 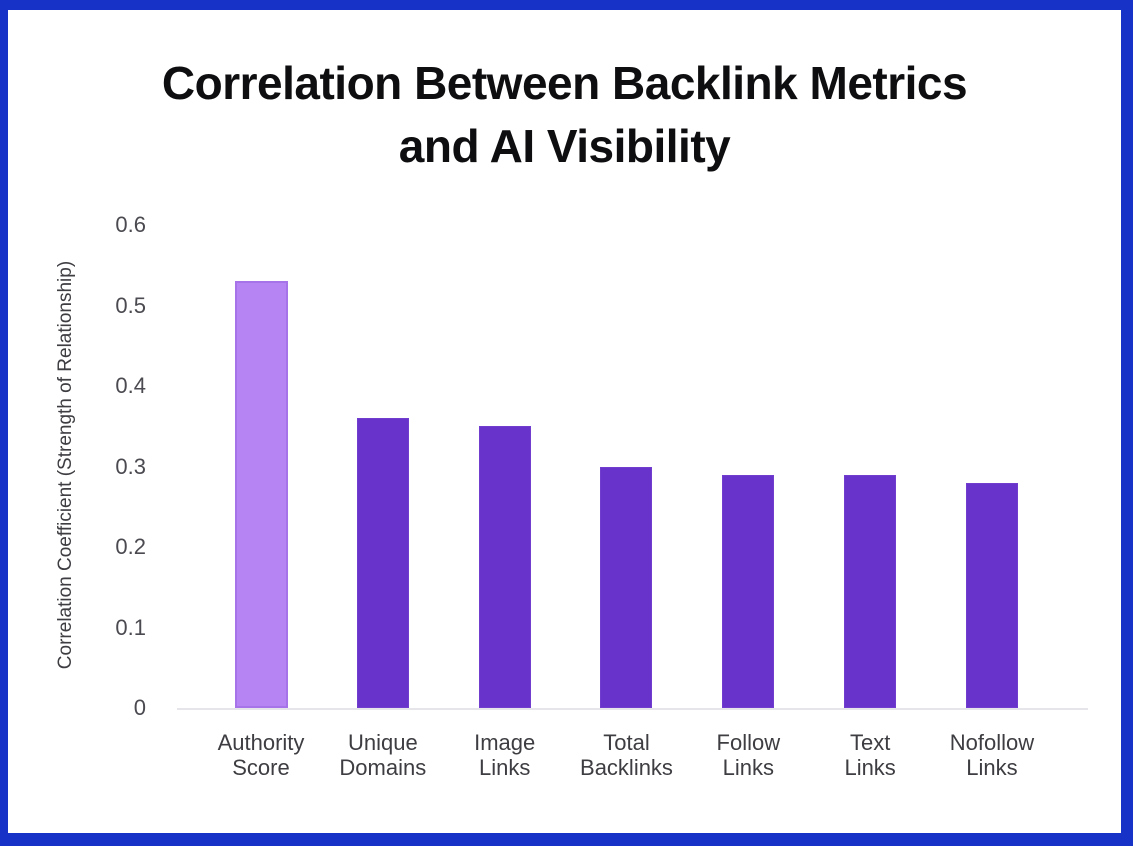 I want to click on bar-total-backlinks, so click(x=626, y=587).